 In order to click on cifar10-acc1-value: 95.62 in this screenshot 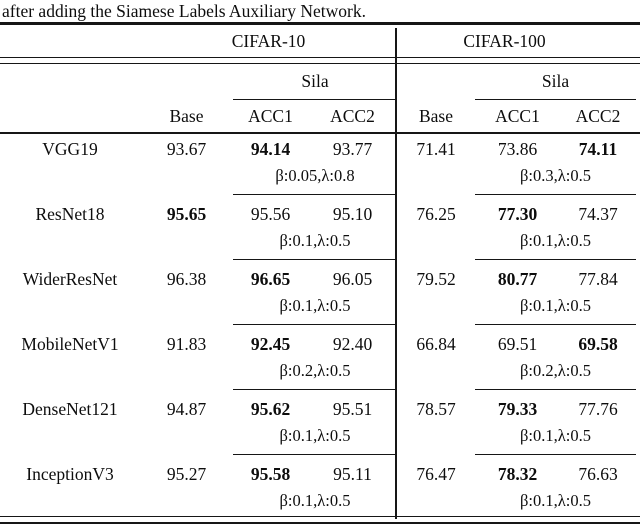, I will do `click(270, 409)`.